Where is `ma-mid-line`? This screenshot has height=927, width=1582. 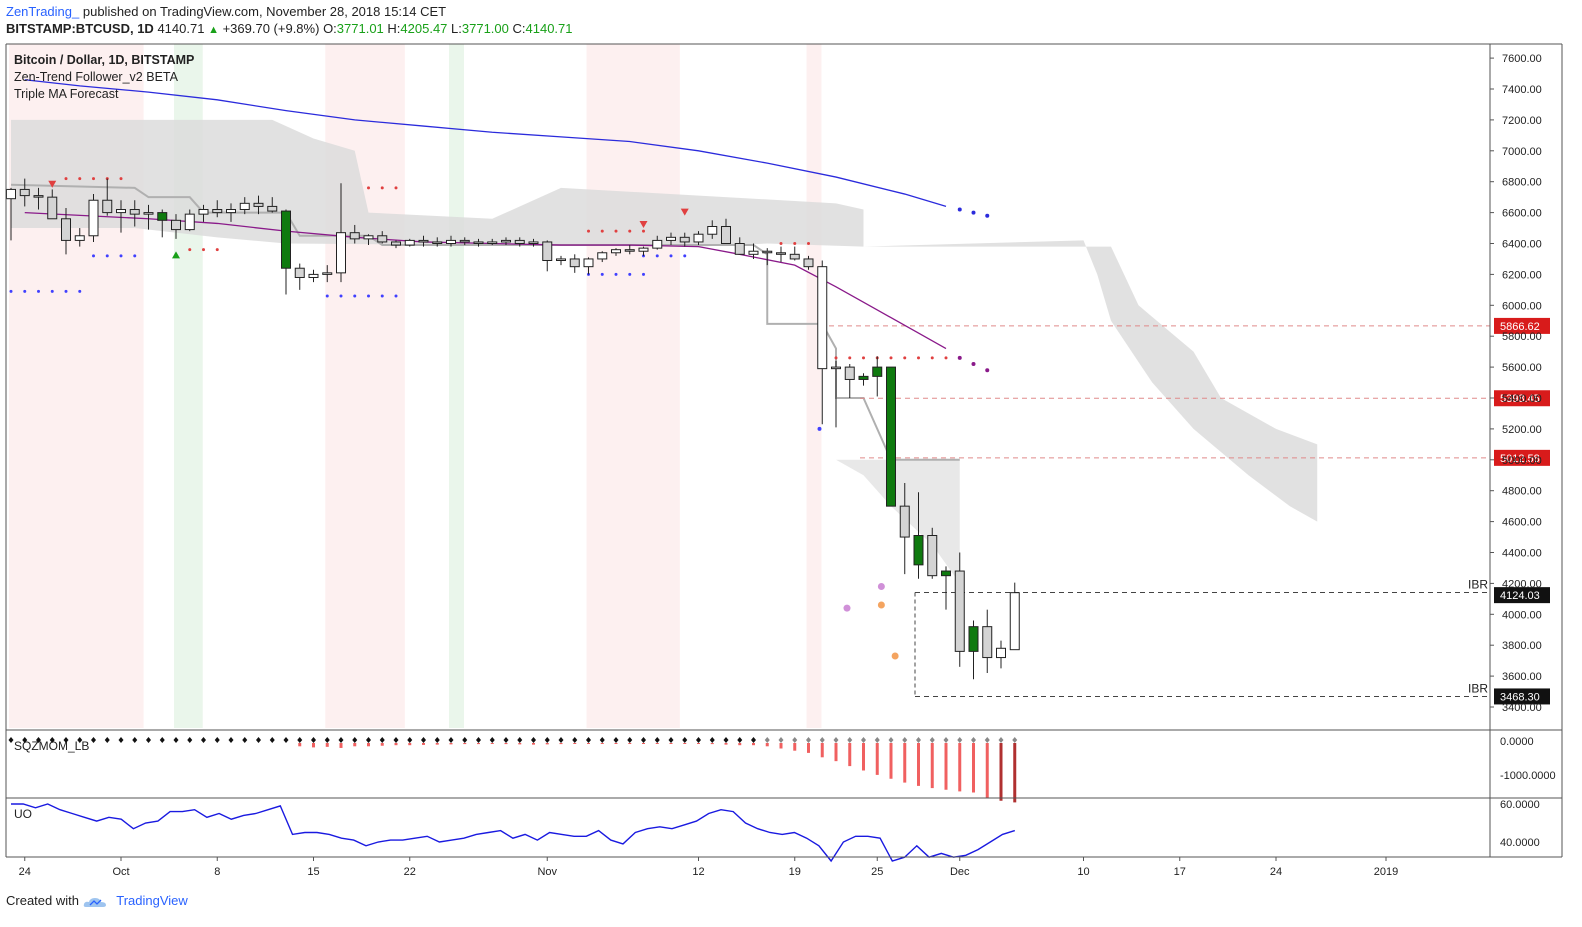 ma-mid-line is located at coordinates (485, 280).